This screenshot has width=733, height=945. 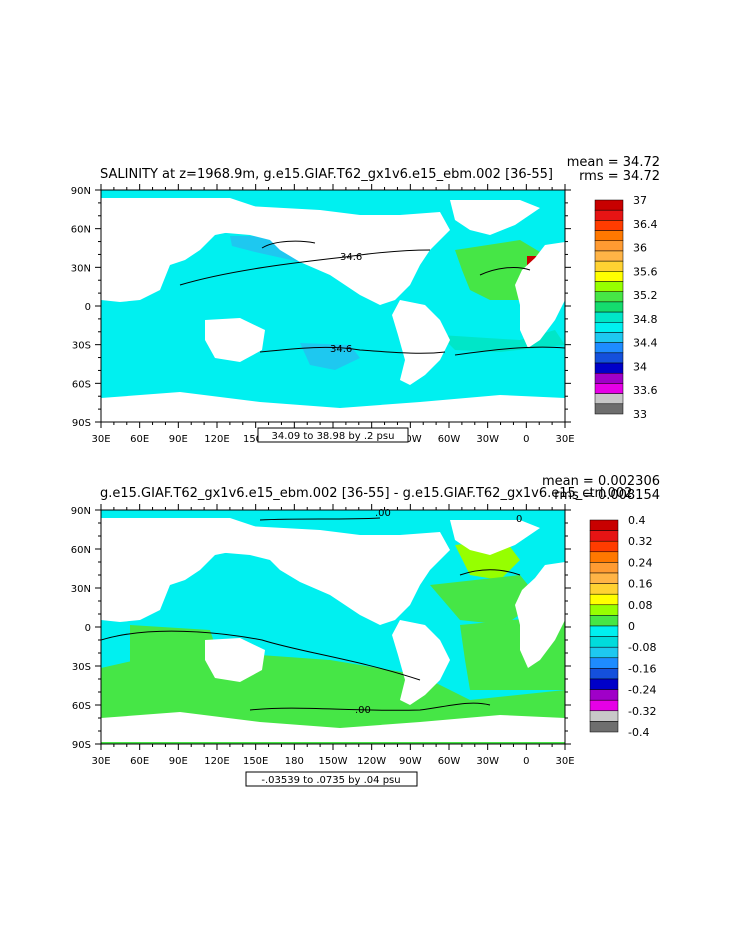 What do you see at coordinates (178, 761) in the screenshot?
I see `x-tick-label: 90E` at bounding box center [178, 761].